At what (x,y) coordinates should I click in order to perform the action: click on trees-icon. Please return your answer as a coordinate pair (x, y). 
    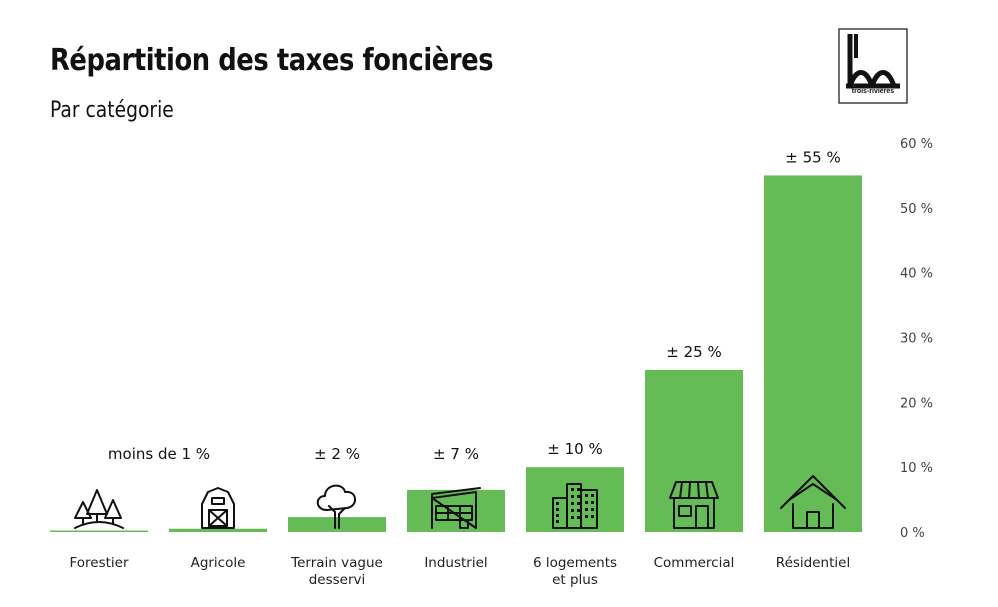
    Looking at the image, I should click on (99, 509).